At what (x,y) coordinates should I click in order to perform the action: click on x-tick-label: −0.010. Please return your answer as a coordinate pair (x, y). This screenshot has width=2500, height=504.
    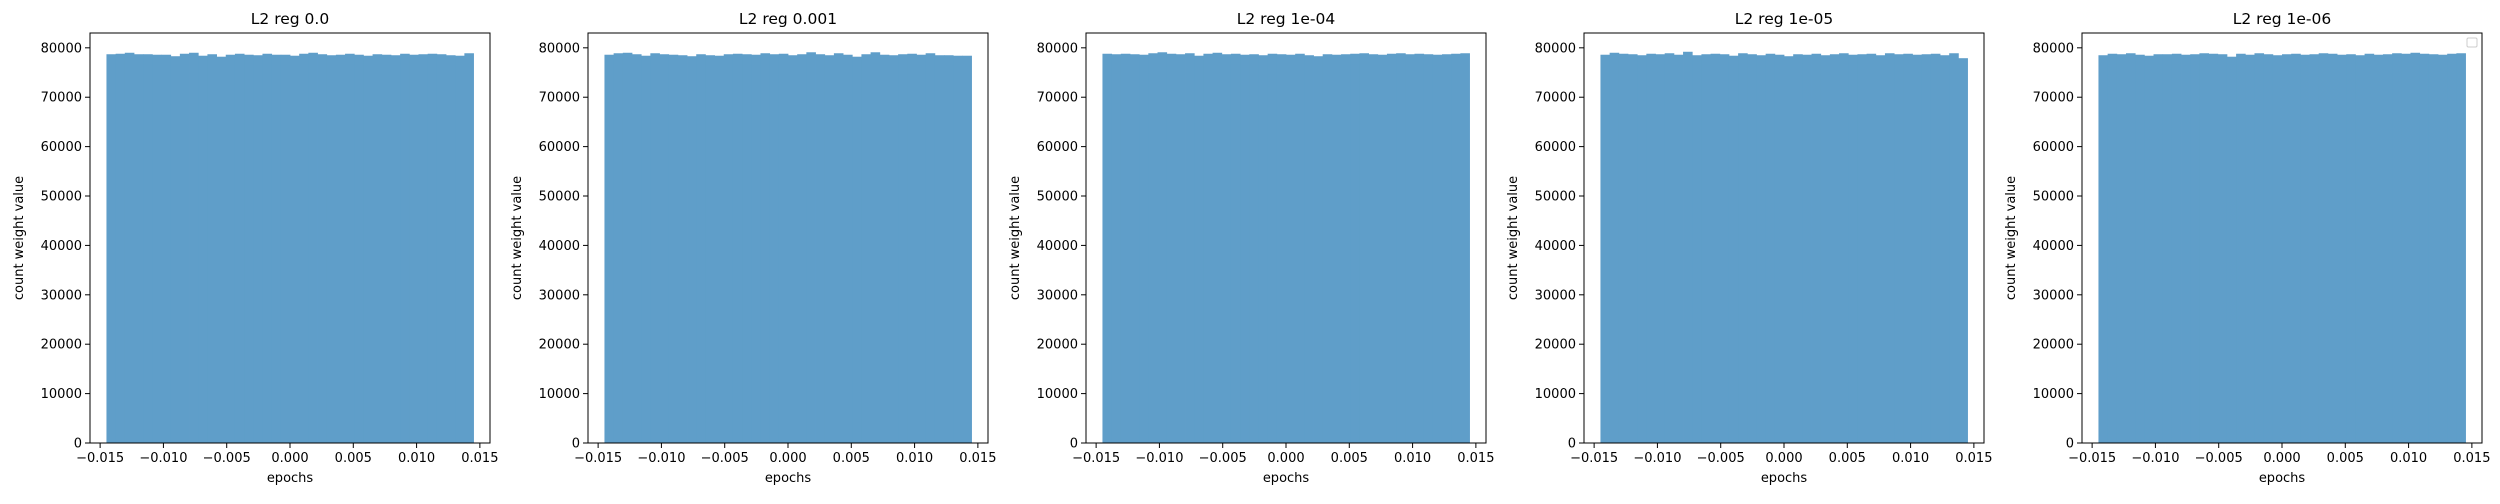
    Looking at the image, I should click on (1159, 458).